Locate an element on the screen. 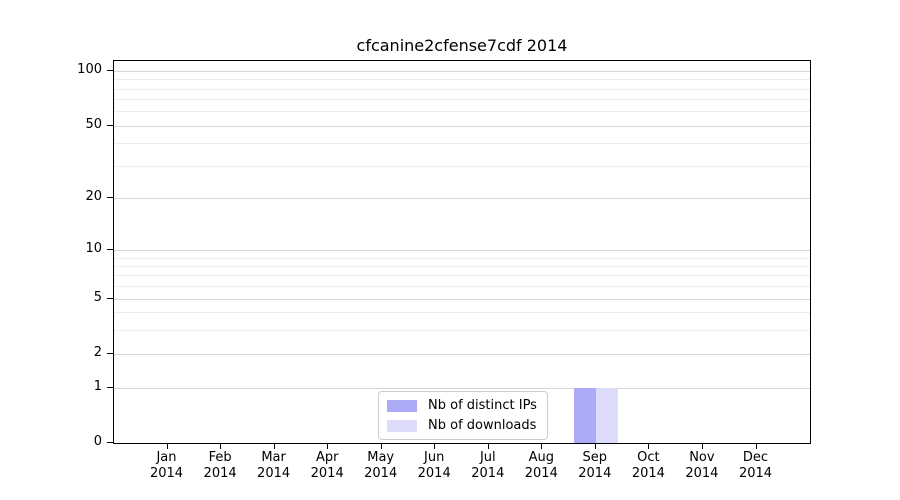 This screenshot has height=500, width=900. x-tick-label: Nov 2014 is located at coordinates (702, 466).